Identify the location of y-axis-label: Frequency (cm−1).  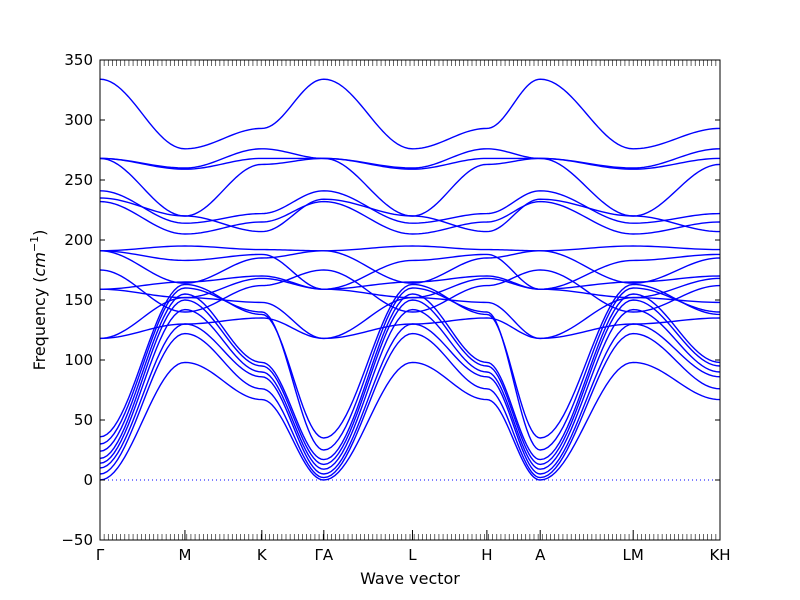
(38, 300).